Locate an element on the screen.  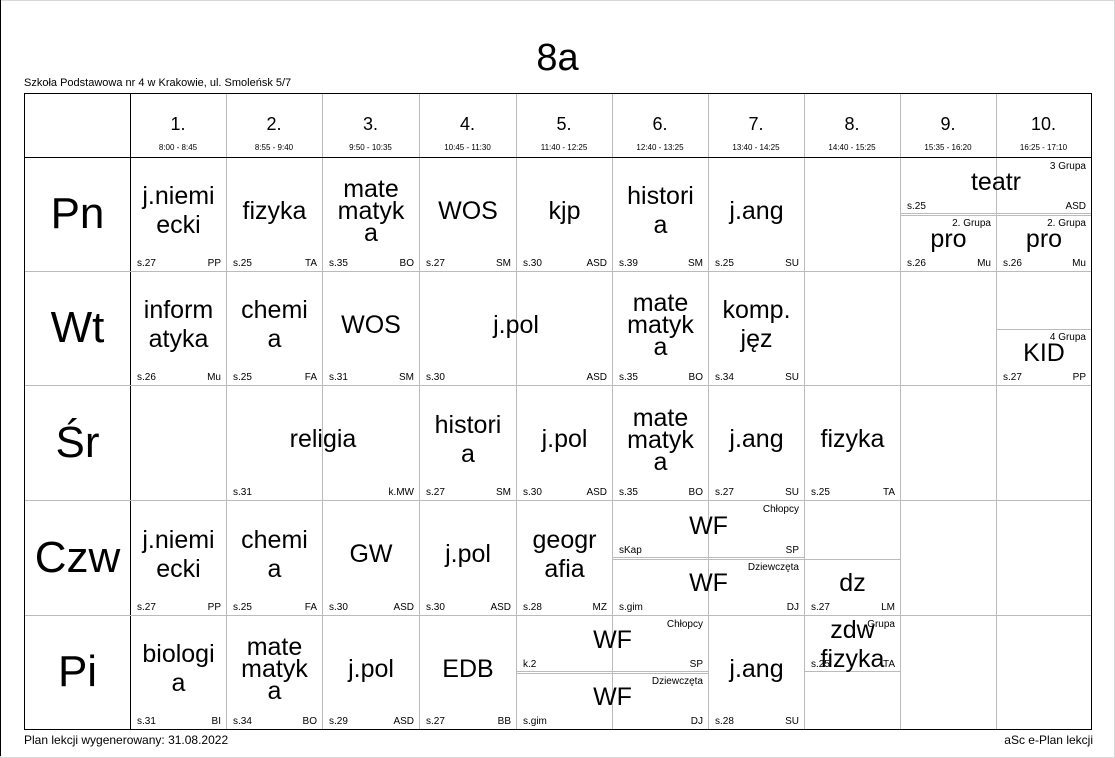
period-header: 1. 8:00 - 8:45 is located at coordinates (178, 125).